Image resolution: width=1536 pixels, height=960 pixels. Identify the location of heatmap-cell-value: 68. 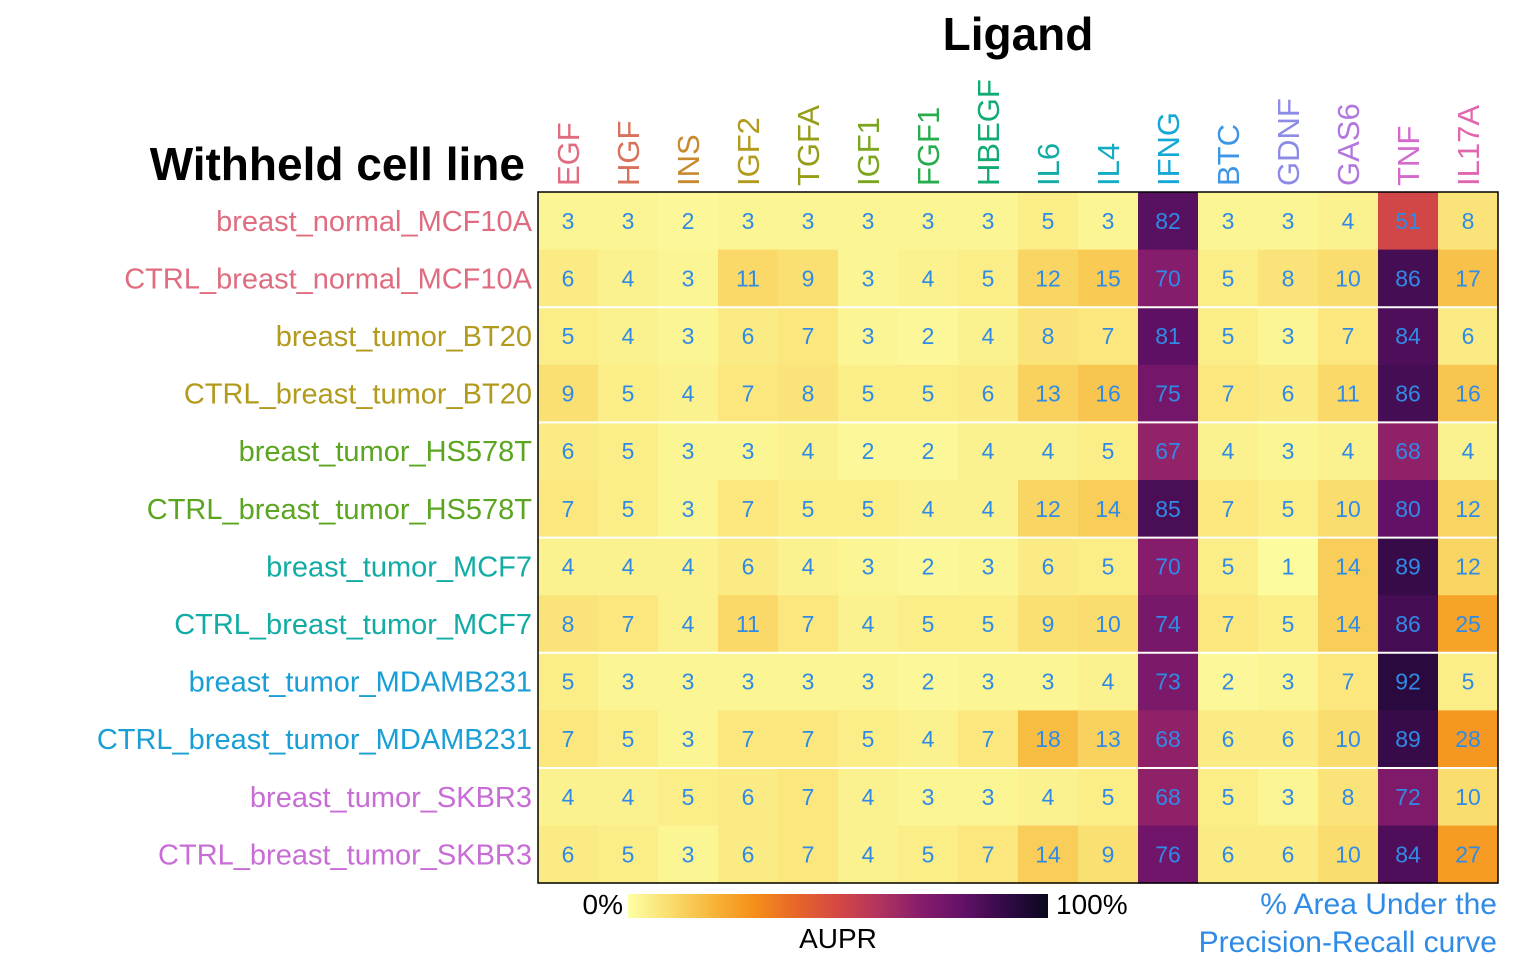
(1168, 739).